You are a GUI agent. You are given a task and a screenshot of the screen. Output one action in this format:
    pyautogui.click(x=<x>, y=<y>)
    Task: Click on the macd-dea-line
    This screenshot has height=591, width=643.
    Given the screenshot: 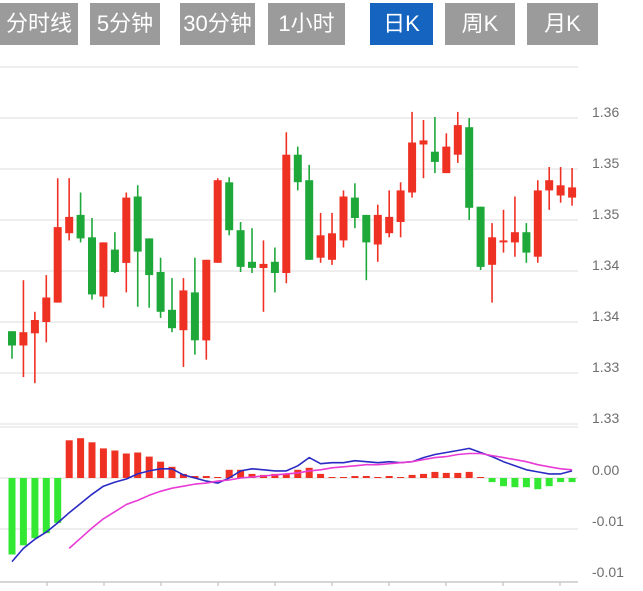 What is the action you would take?
    pyautogui.click(x=320, y=500)
    